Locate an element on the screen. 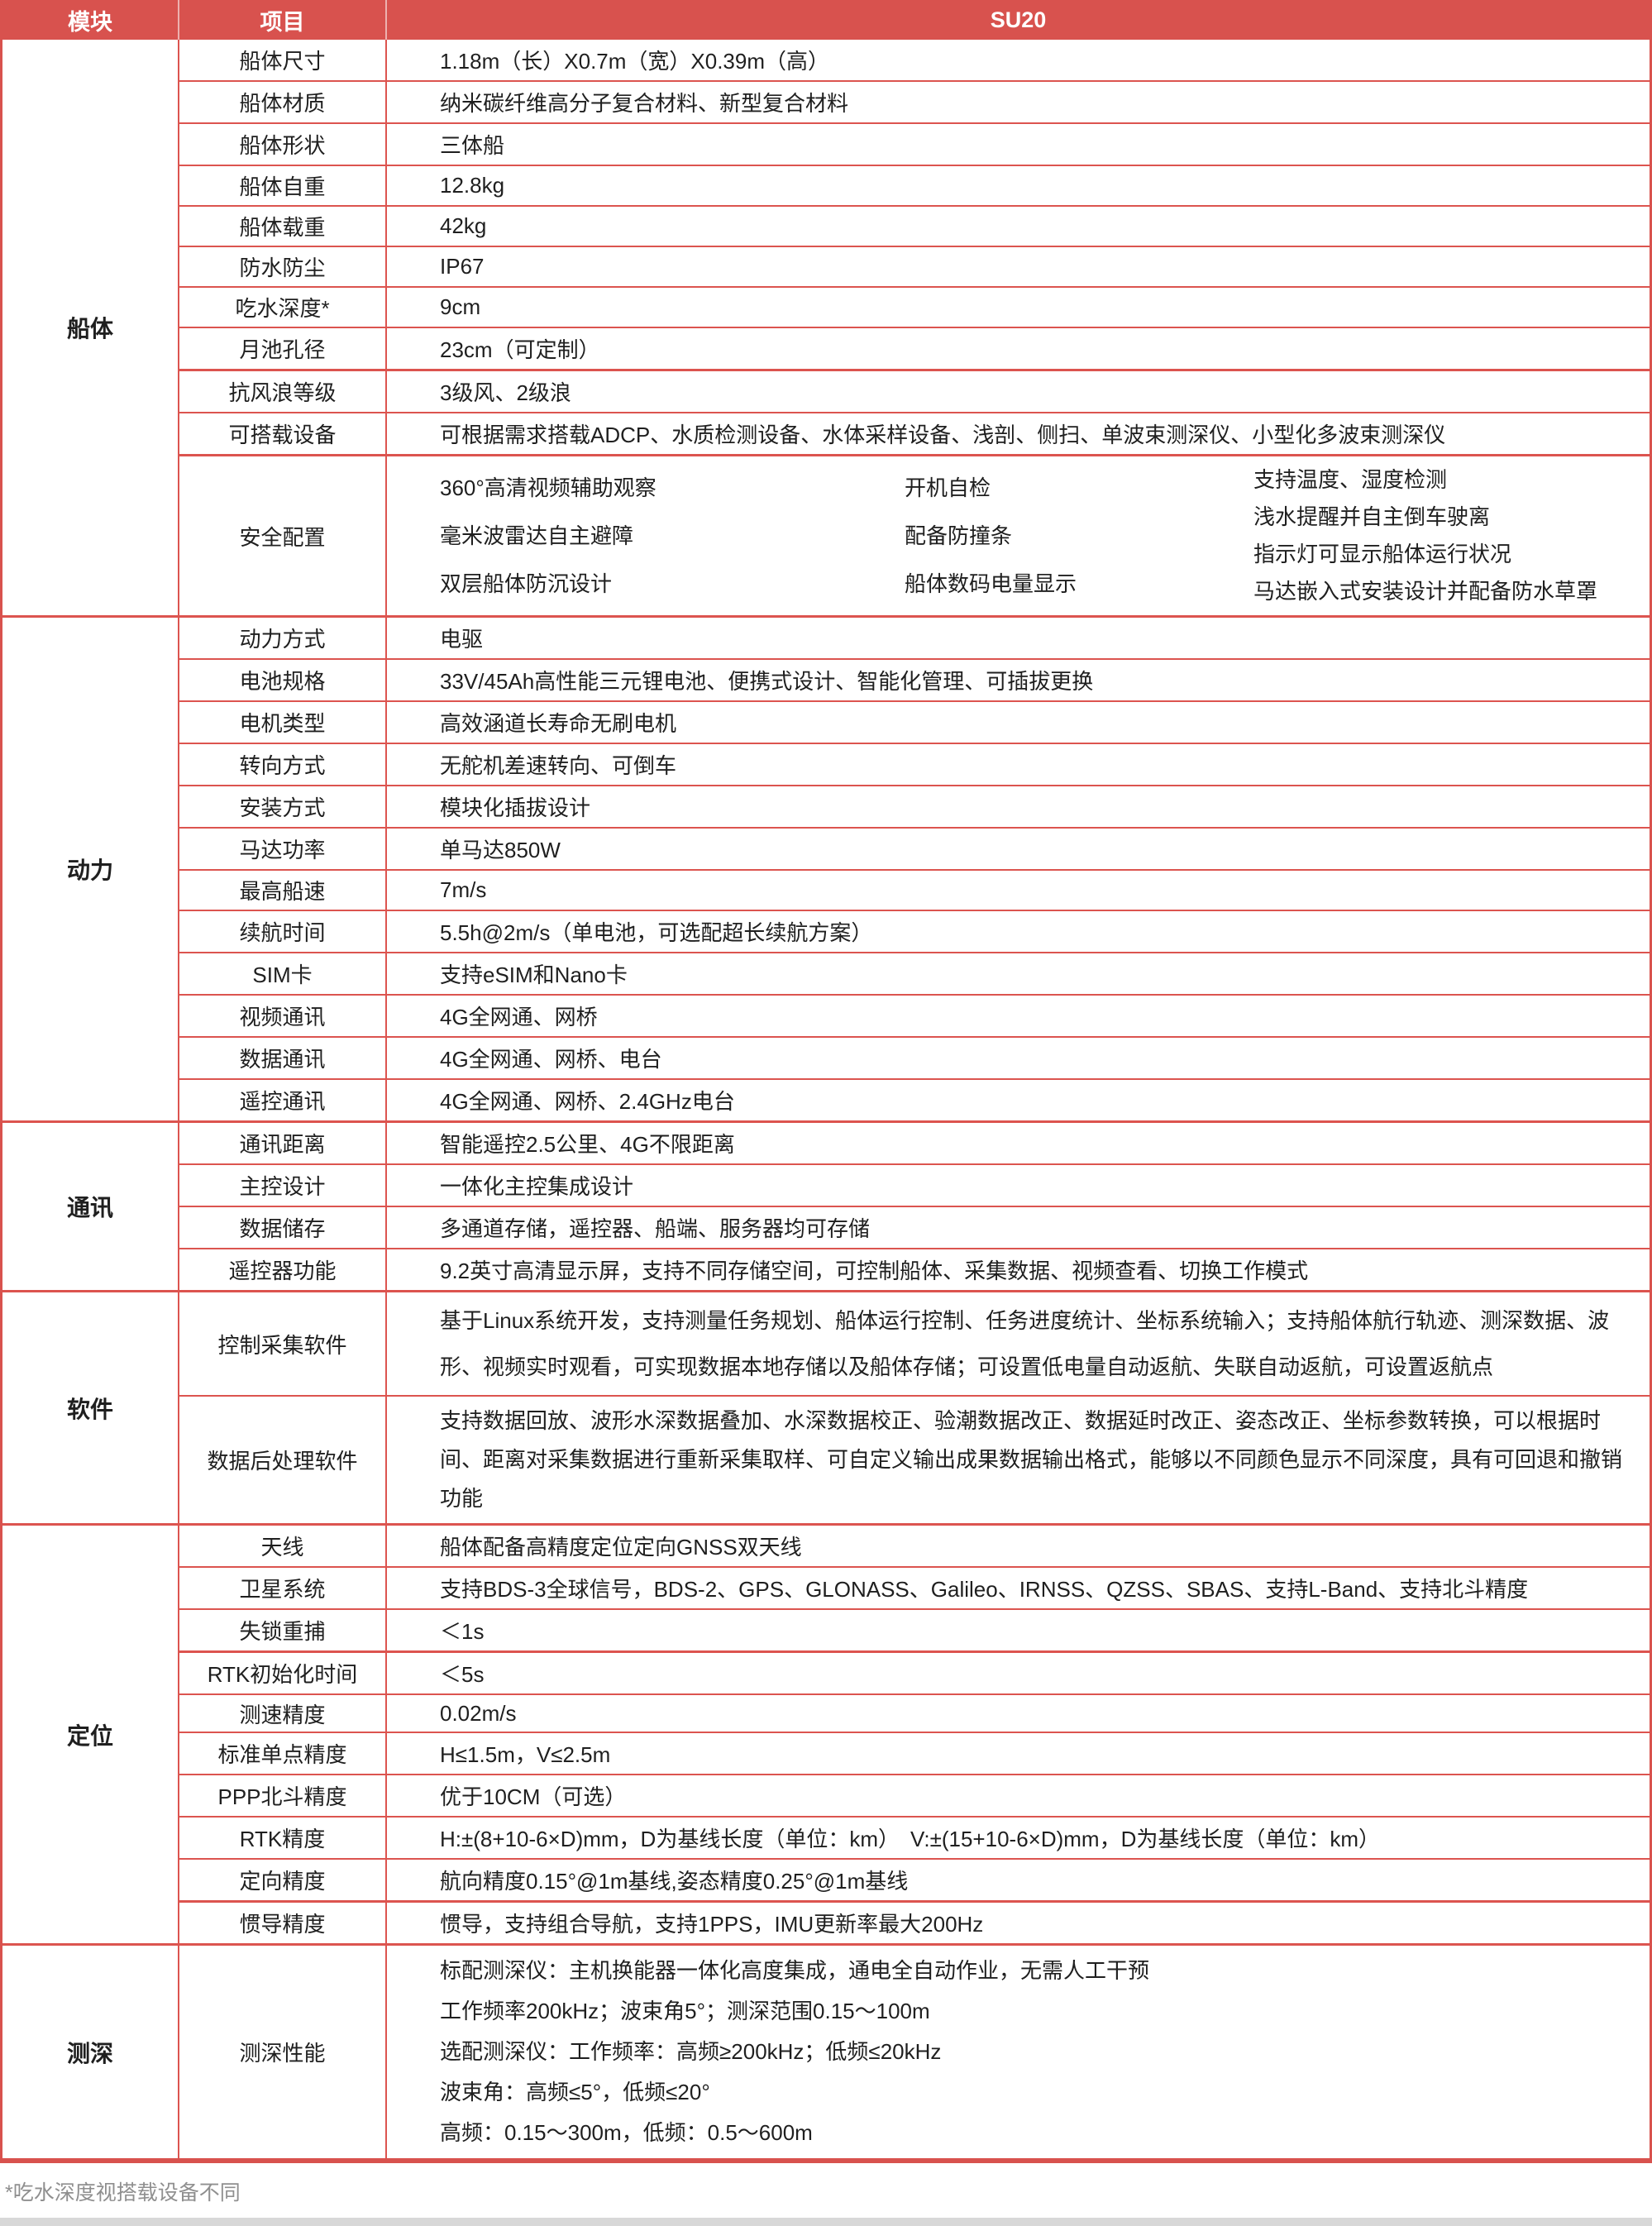 This screenshot has width=1652, height=2226. item-cell: 定向精度 is located at coordinates (283, 1880).